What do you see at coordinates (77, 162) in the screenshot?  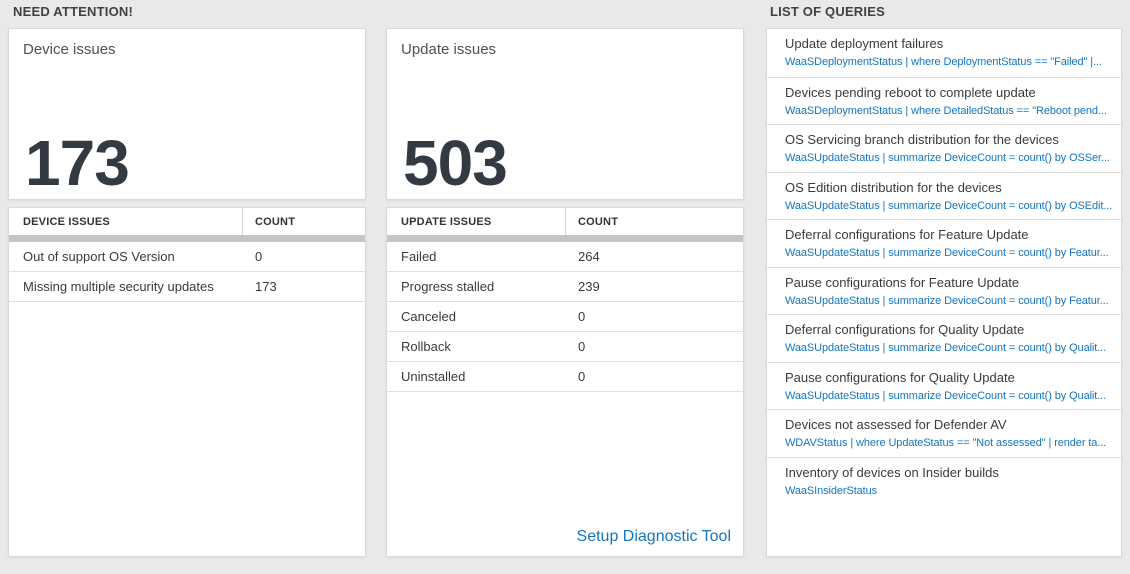 I see `device-issues-count-value: 173` at bounding box center [77, 162].